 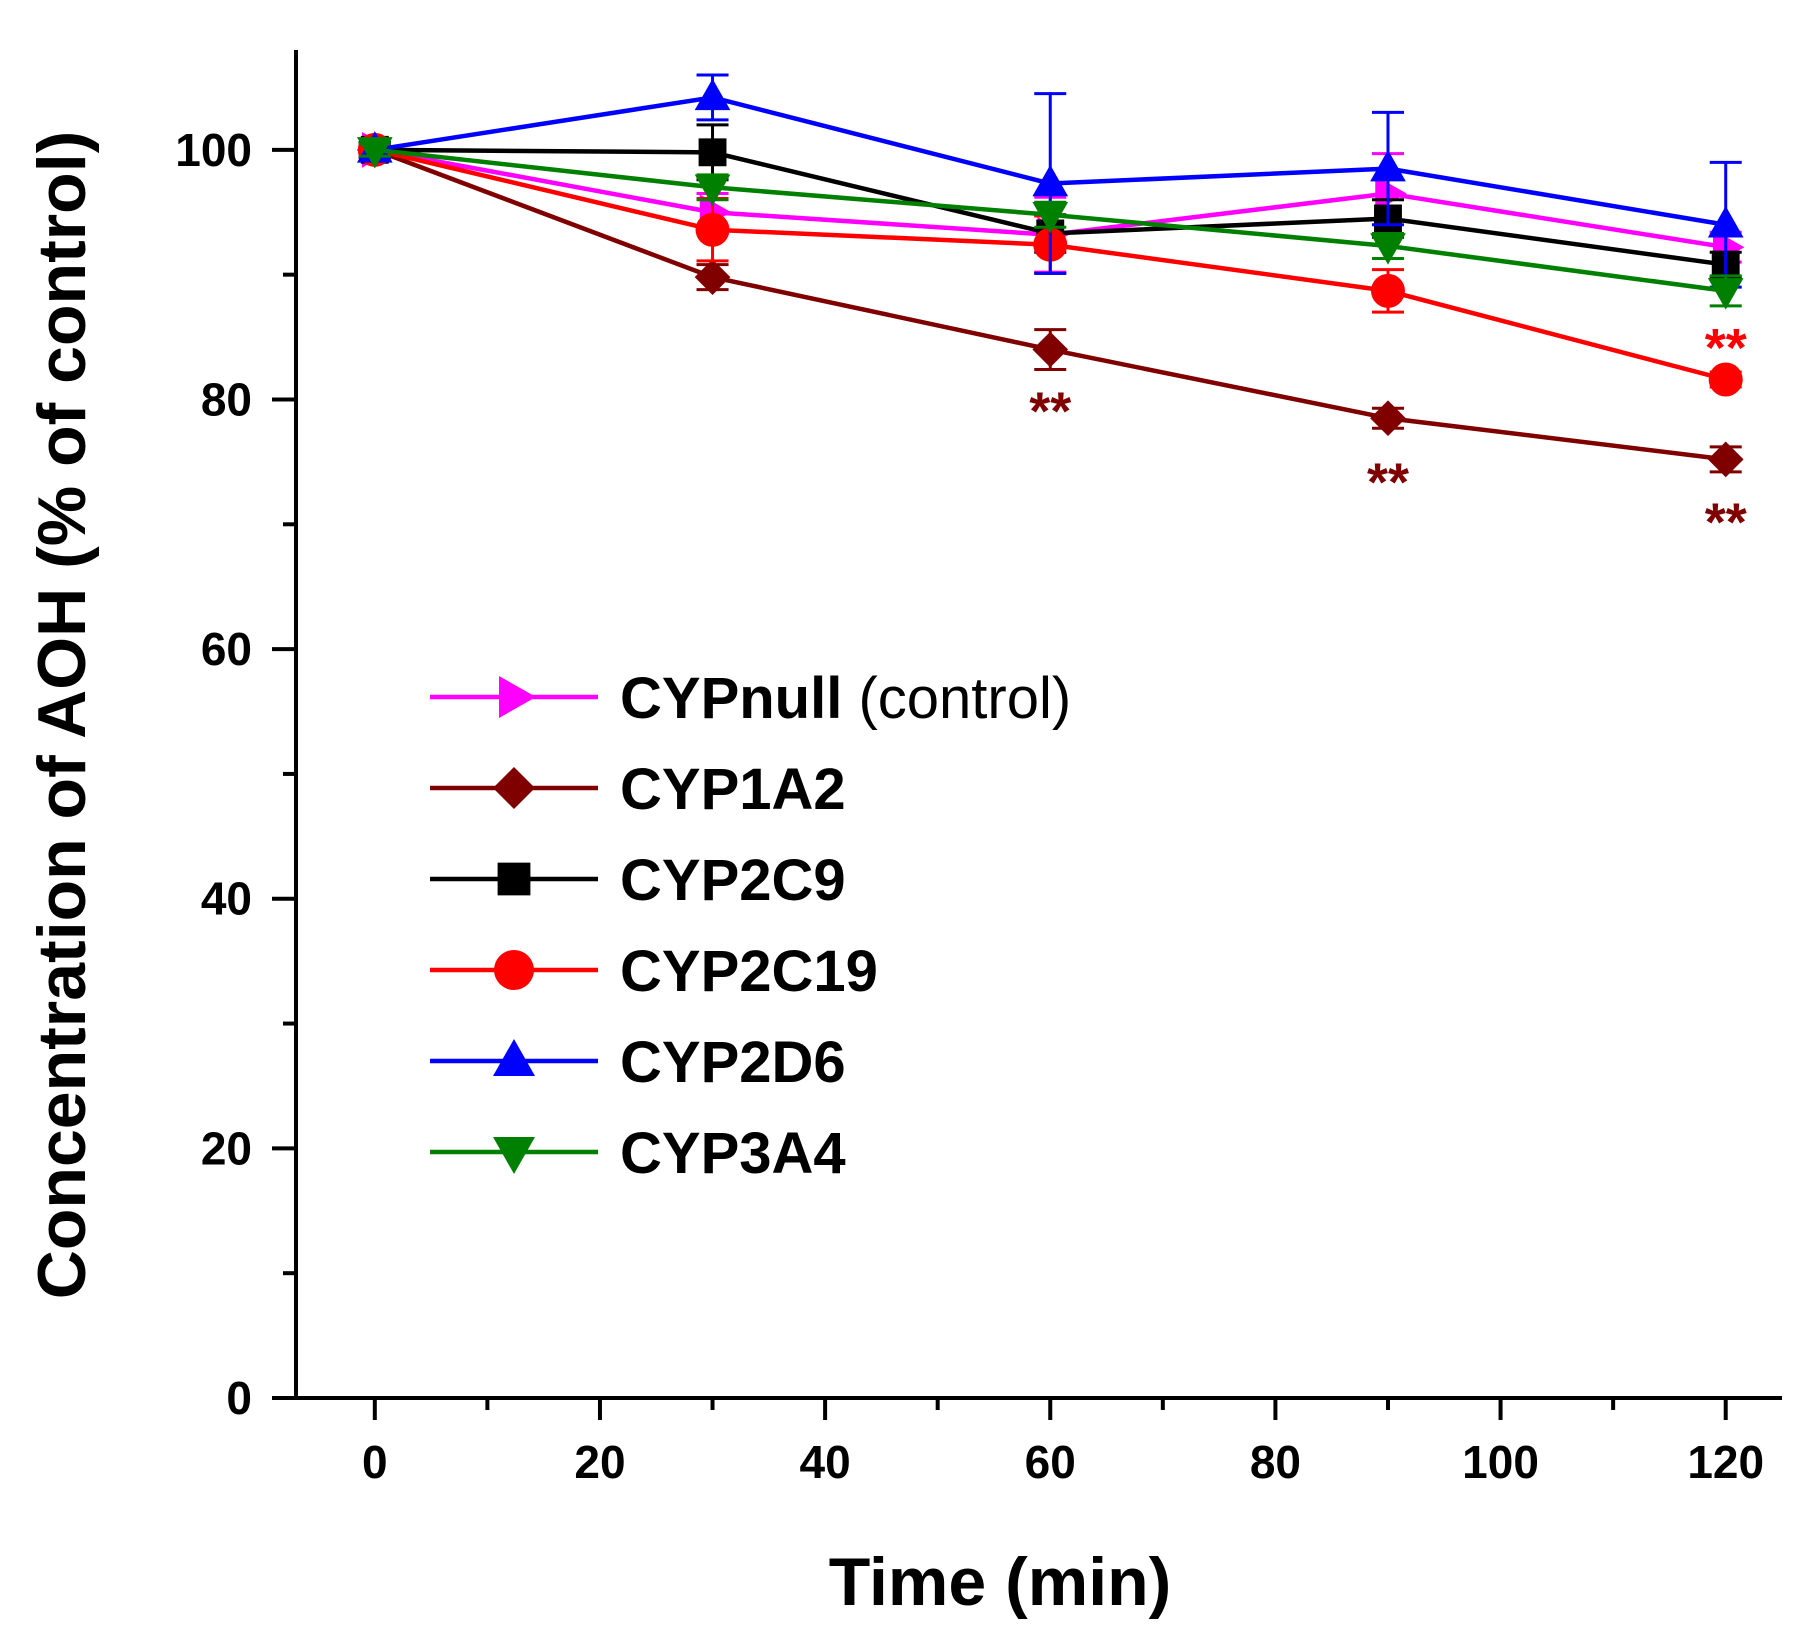 I want to click on y-axis-ticks: 0 20 40 60 80 100, so click(x=235, y=774).